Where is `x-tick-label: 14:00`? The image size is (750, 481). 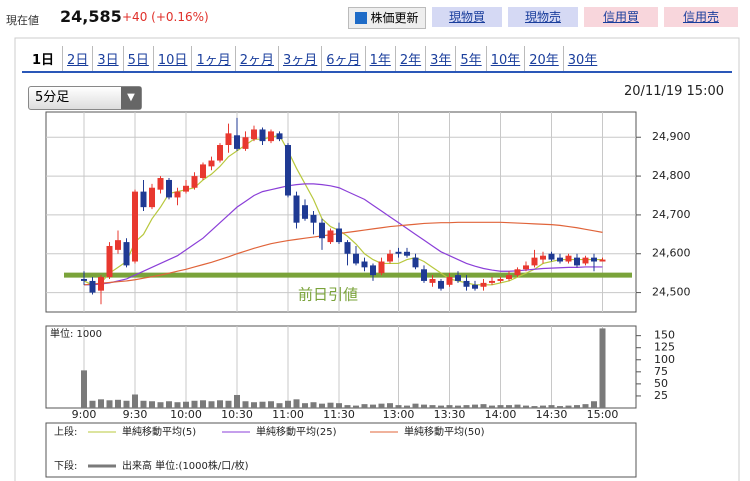 x-tick-label: 14:00 is located at coordinates (501, 414).